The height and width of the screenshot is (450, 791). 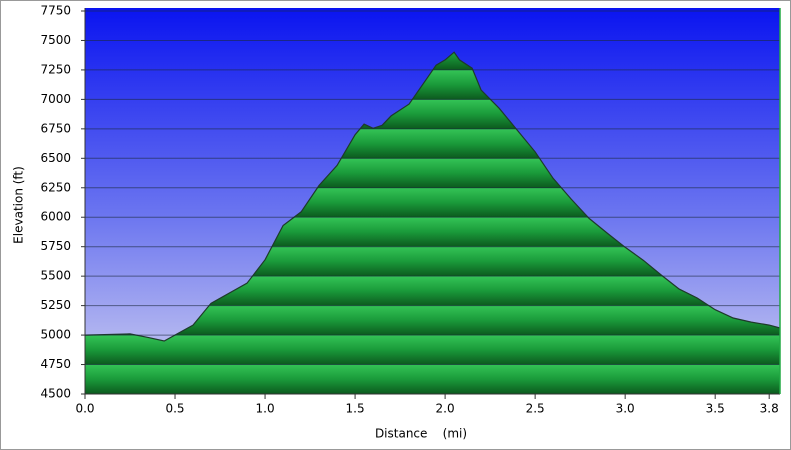 What do you see at coordinates (355, 409) in the screenshot?
I see `x-tick-label: 1.5` at bounding box center [355, 409].